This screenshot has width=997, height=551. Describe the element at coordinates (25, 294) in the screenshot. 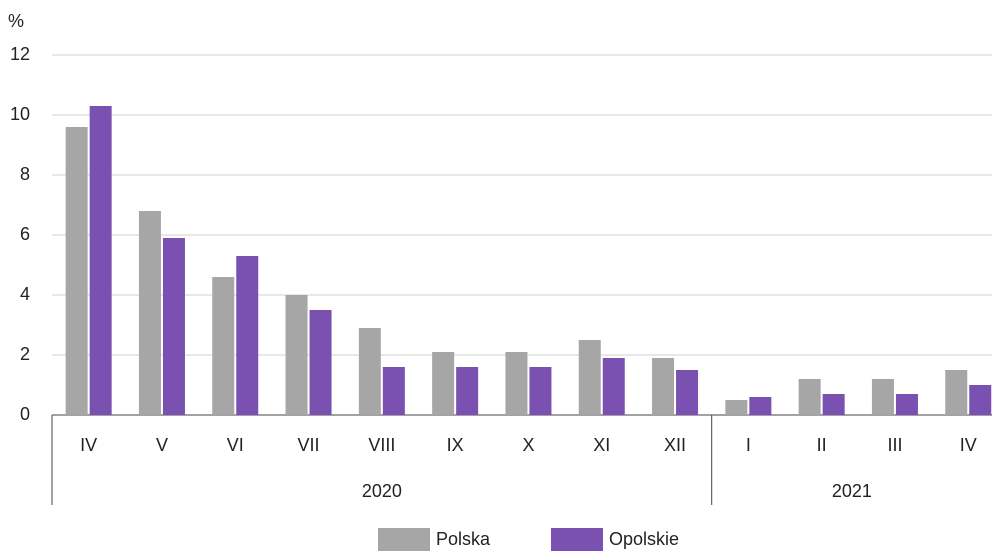

I see `y-tick-label: 4` at that location.